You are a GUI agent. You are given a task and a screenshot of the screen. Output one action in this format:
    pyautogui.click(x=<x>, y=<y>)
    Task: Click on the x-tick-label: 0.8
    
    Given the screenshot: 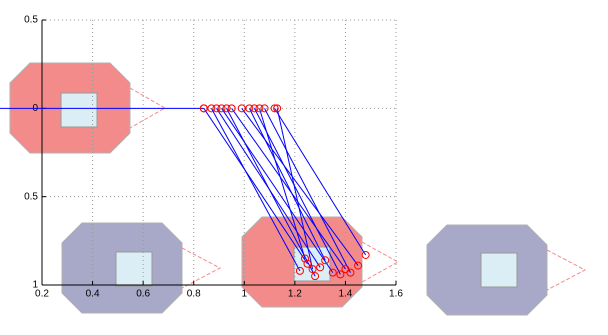 What is the action you would take?
    pyautogui.click(x=194, y=294)
    